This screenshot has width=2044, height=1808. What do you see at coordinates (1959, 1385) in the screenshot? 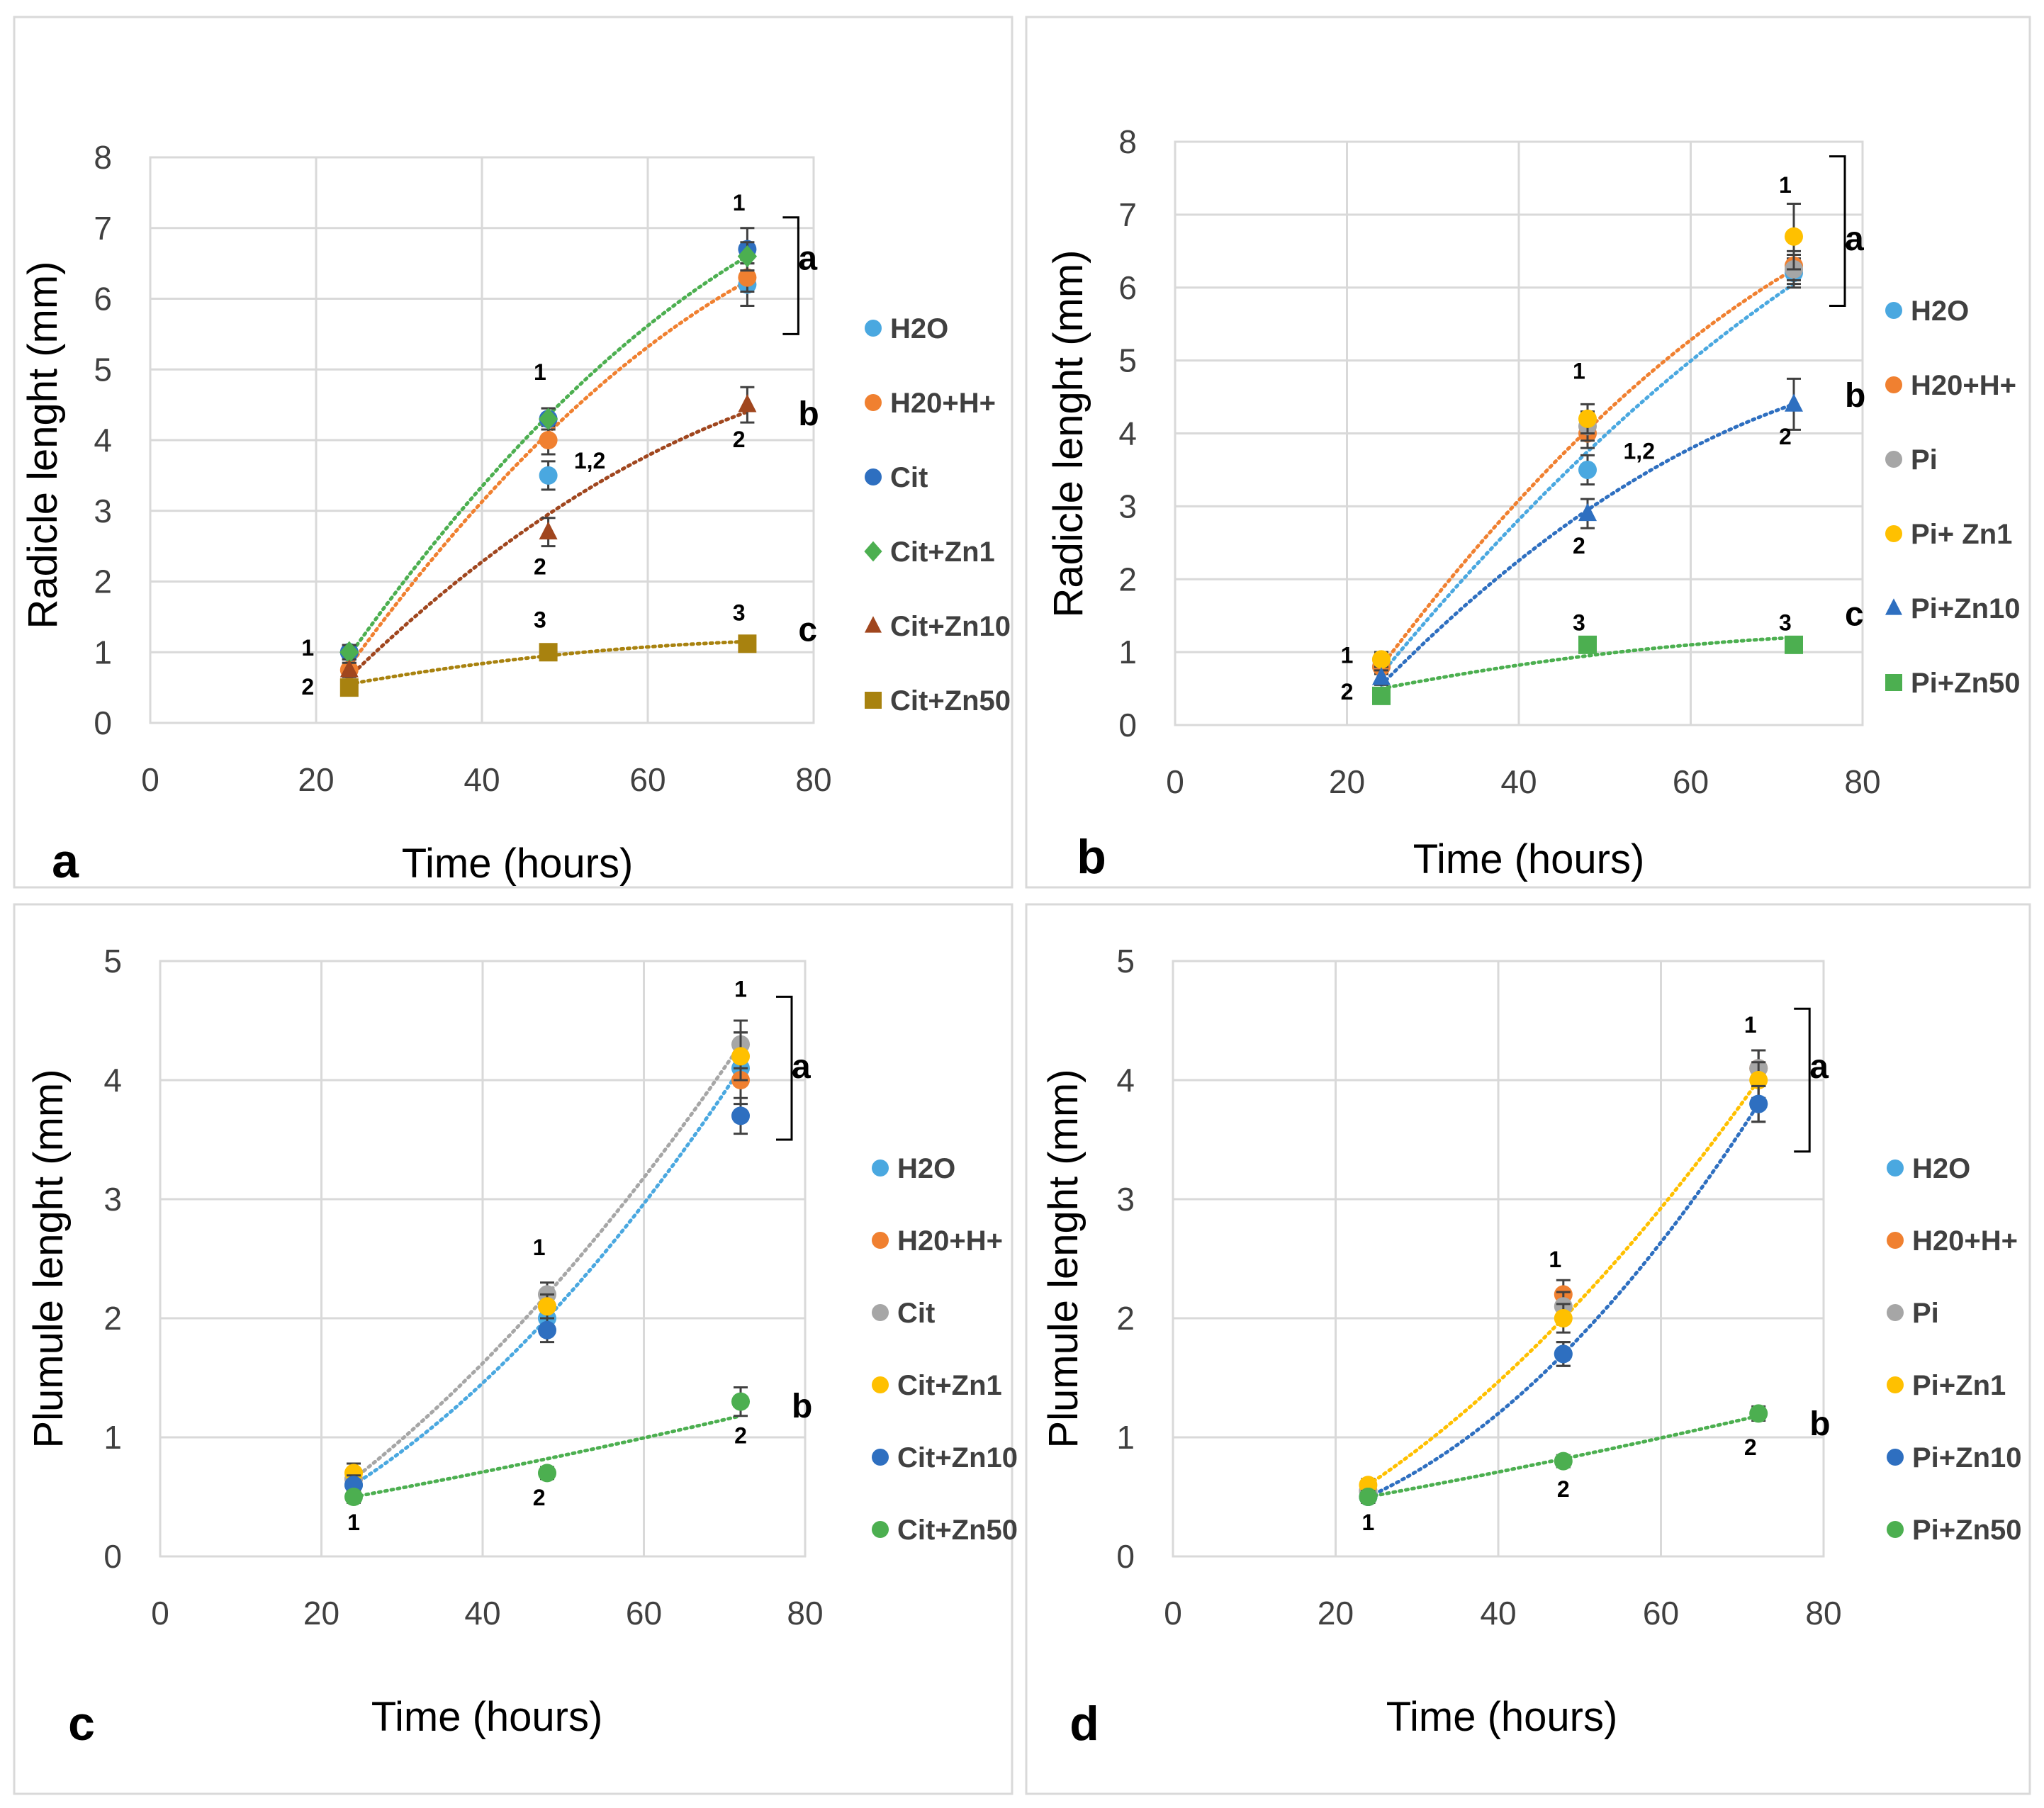
I see `legend-label: Pi+Zn1` at bounding box center [1959, 1385].